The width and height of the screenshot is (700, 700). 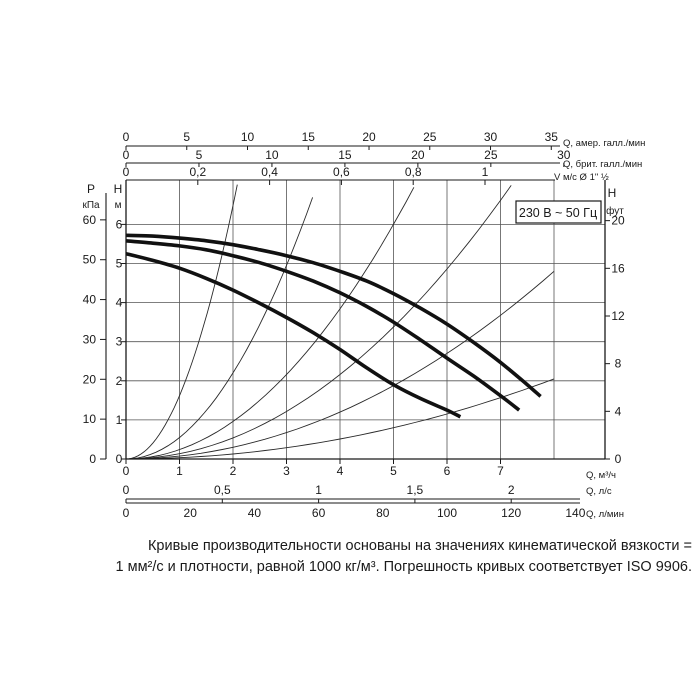 I want to click on tick-label-head-m: 2, so click(x=119, y=381).